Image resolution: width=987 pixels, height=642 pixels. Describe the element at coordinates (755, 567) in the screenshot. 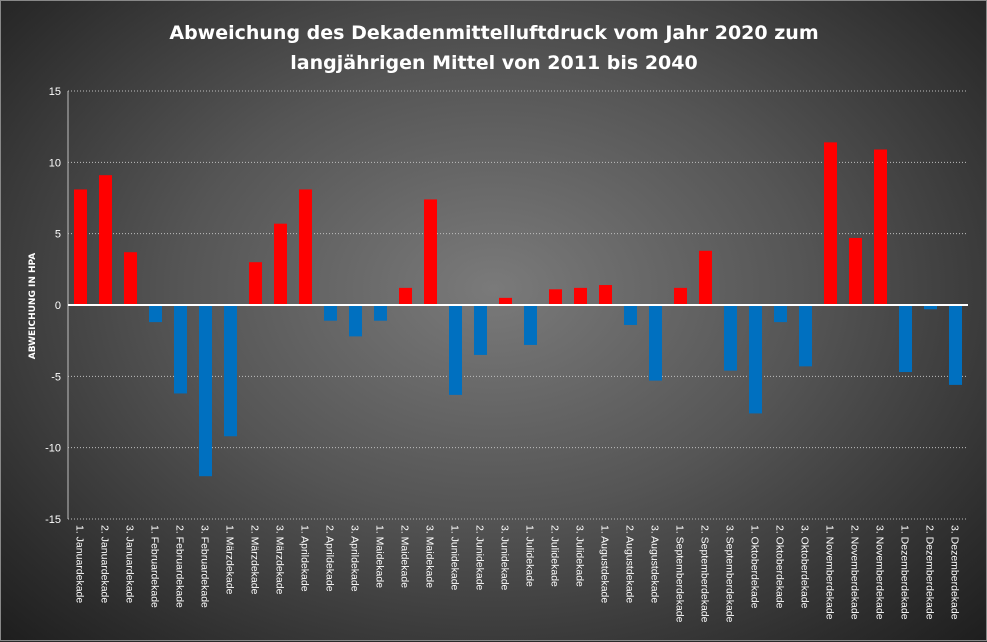

I see `x-tick-label: 1. Oktoberdekade` at that location.